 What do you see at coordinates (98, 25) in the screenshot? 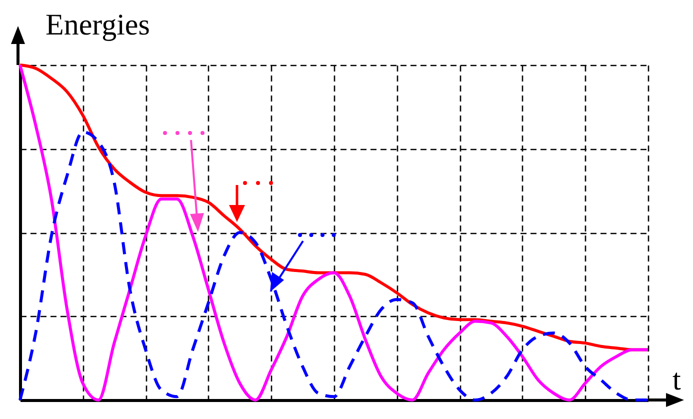
I see `y-axis-title: Energies` at bounding box center [98, 25].